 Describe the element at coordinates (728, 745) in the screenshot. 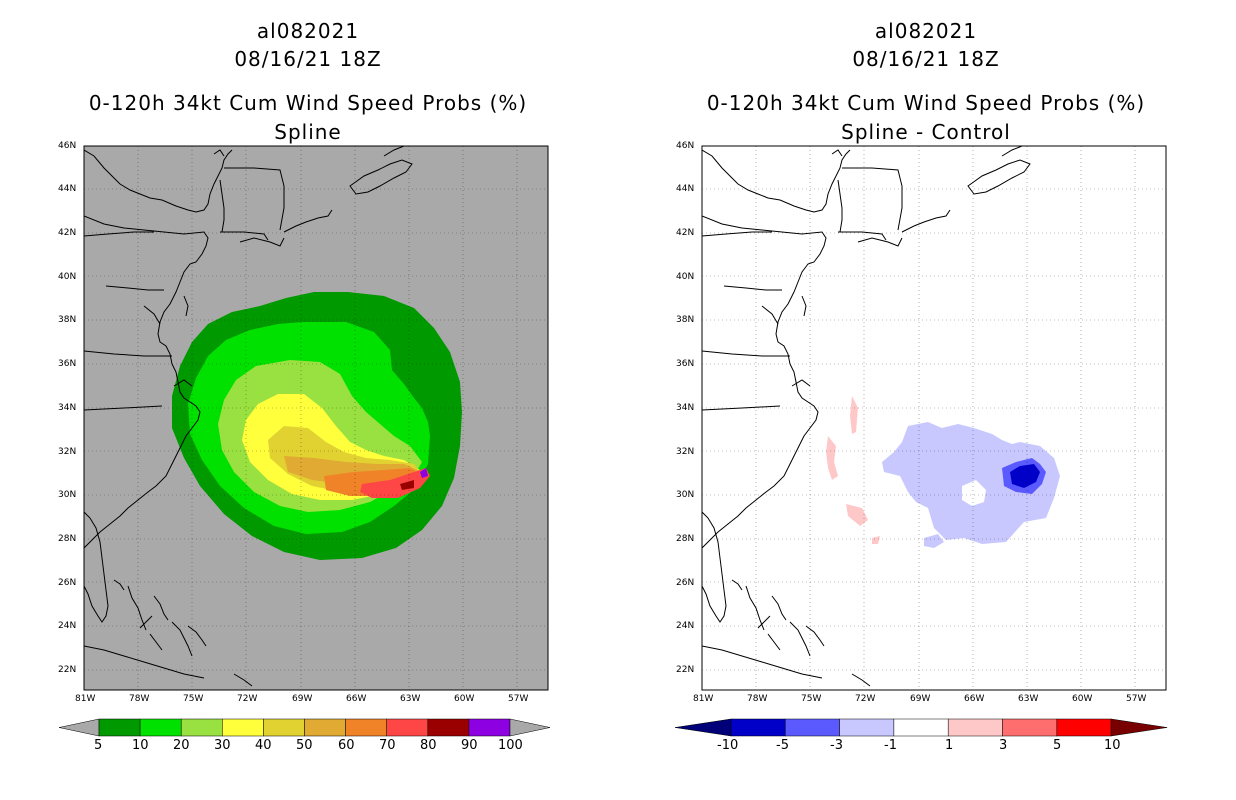

I see `colorbar-label: -10` at that location.